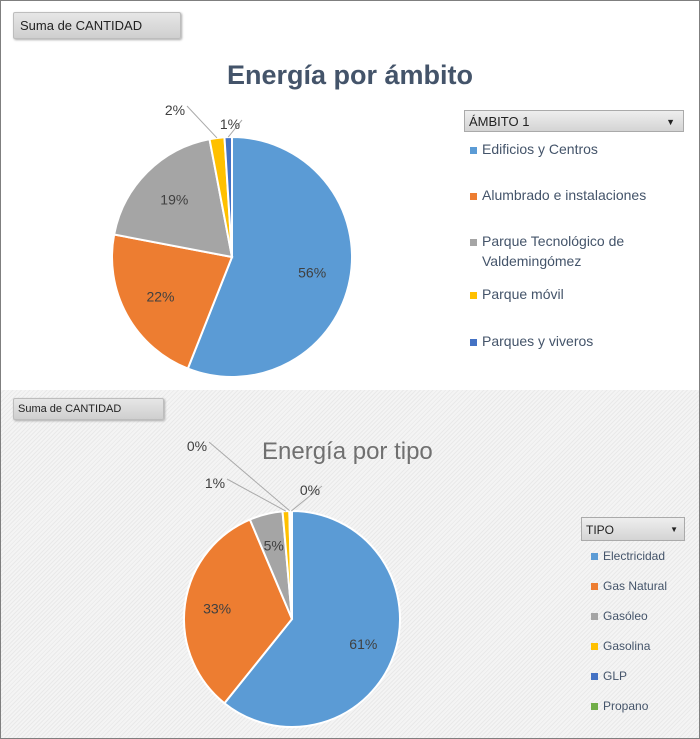  I want to click on data-label: 33%, so click(217, 609).